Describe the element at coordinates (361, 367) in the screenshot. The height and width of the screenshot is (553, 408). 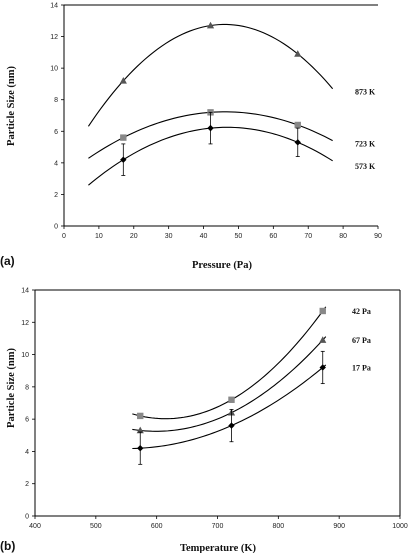
I see `series-label: 17 Pa` at that location.